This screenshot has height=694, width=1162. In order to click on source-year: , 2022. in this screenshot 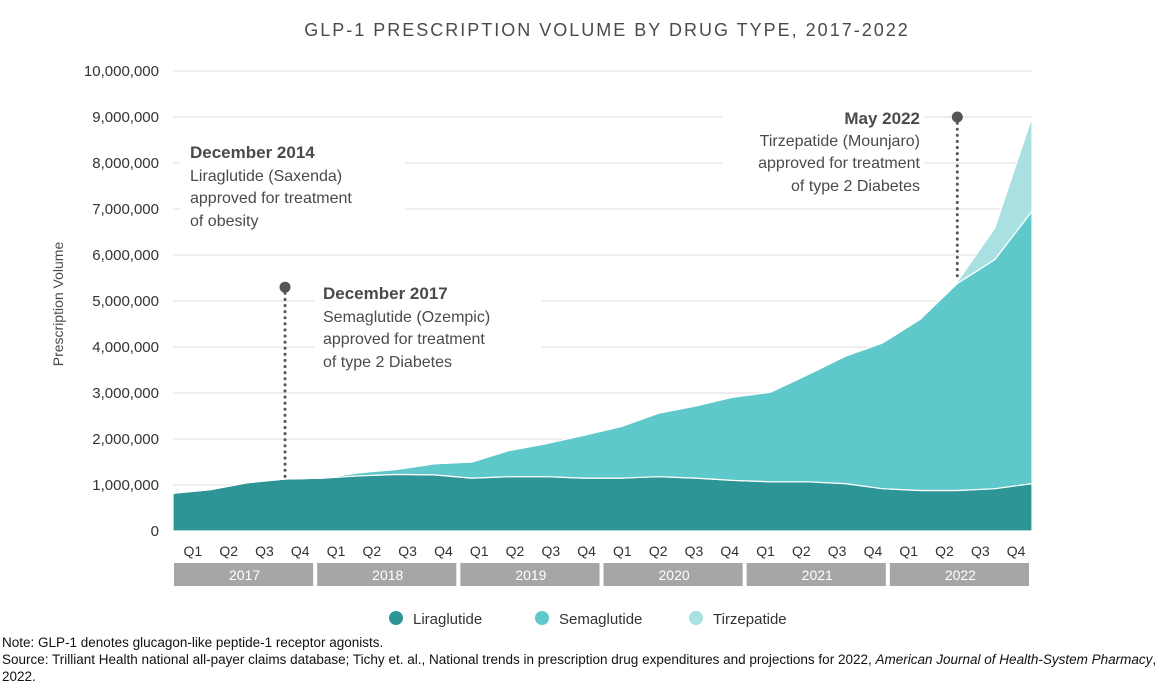, I will do `click(579, 668)`.